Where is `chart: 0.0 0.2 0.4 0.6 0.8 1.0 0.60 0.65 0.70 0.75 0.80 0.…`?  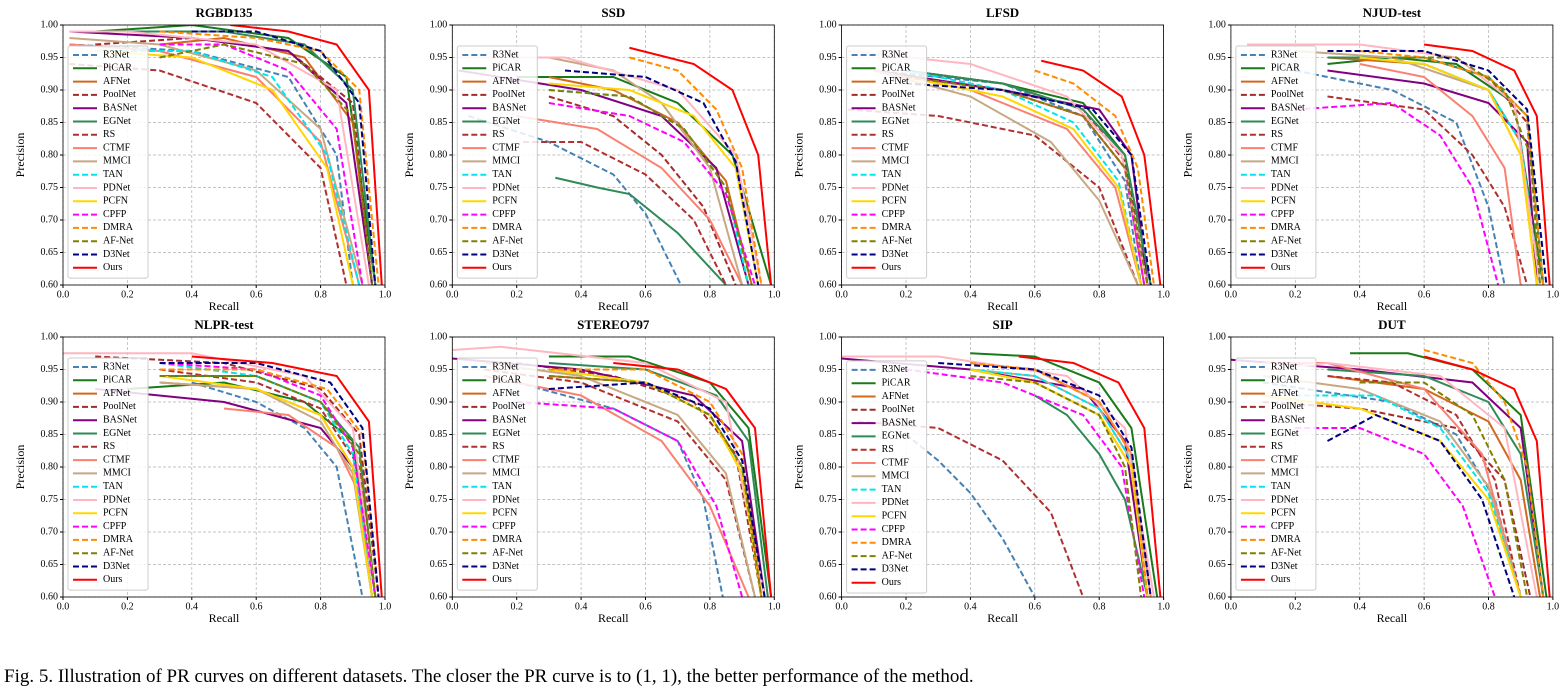
chart: 0.0 0.2 0.4 0.6 0.8 1.0 0.60 0.65 0.70 0.75 0.80 0.… is located at coordinates (980, 471).